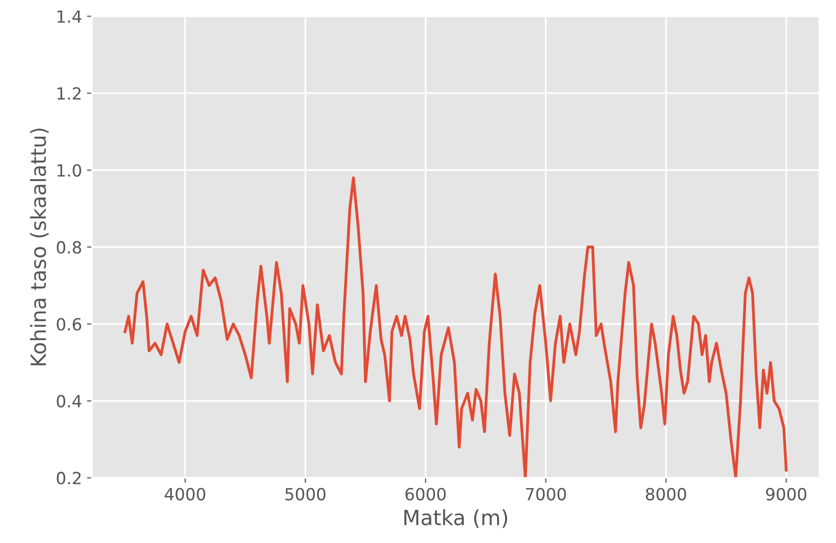 Image resolution: width=836 pixels, height=543 pixels. Describe the element at coordinates (70, 170) in the screenshot. I see `y-tick-label: 1.0` at that location.